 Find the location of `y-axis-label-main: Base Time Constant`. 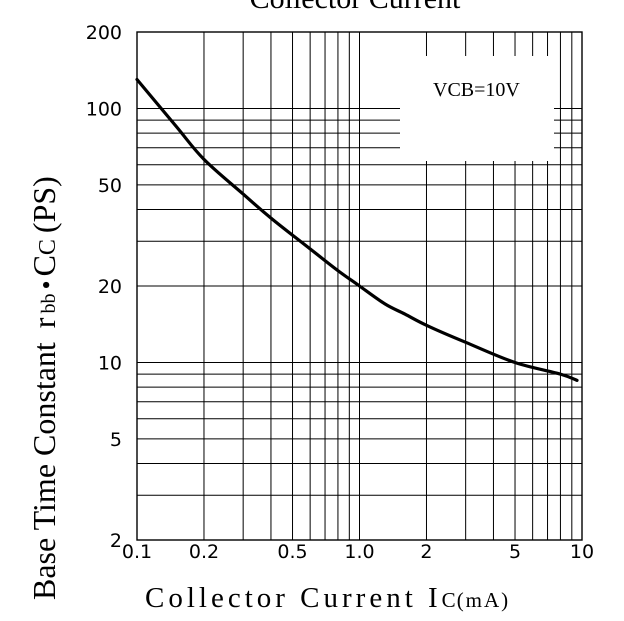

y-axis-label-main: Base Time Constant is located at coordinates (44, 471).